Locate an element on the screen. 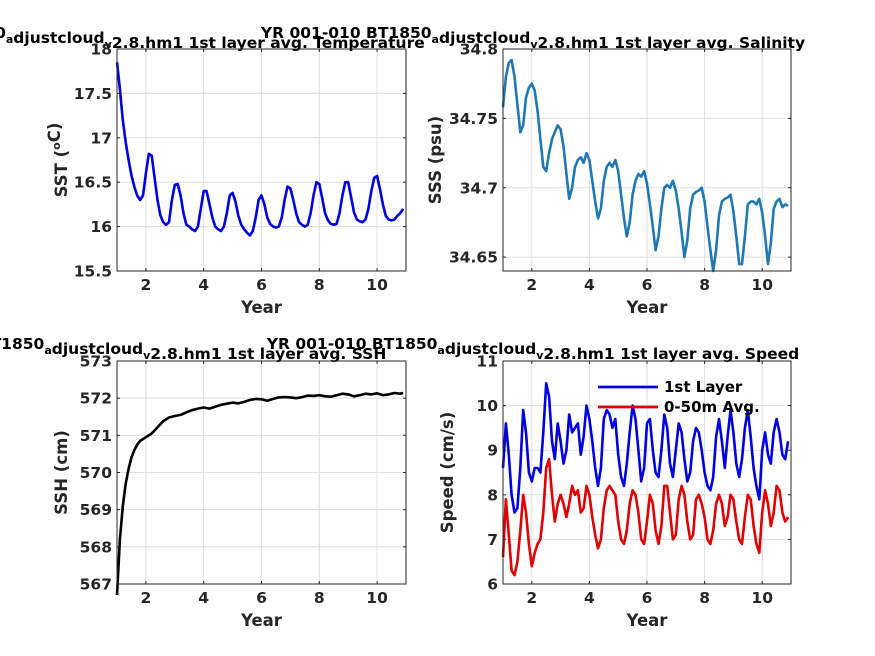 The height and width of the screenshot is (656, 875). y-tick-label: 8 is located at coordinates (492, 495).